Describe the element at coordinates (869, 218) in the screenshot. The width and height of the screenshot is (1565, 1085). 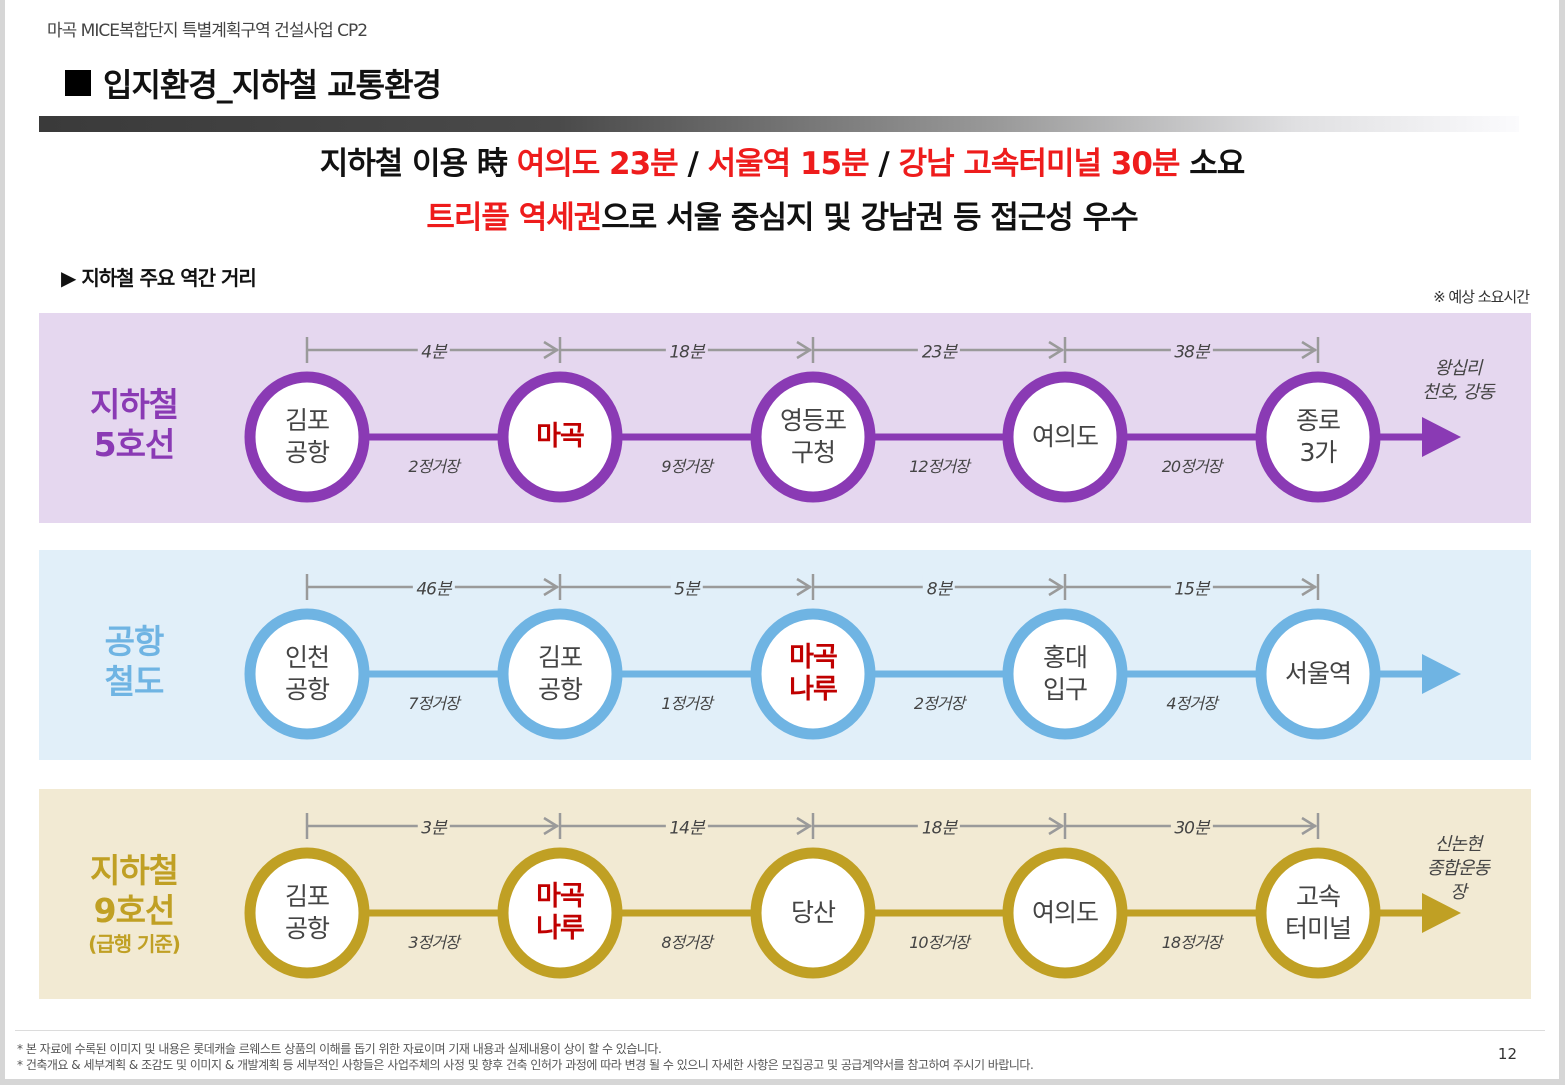
I see `headline-text: 으로 서울 중심지 및 강남권 등 접근성 우수` at that location.